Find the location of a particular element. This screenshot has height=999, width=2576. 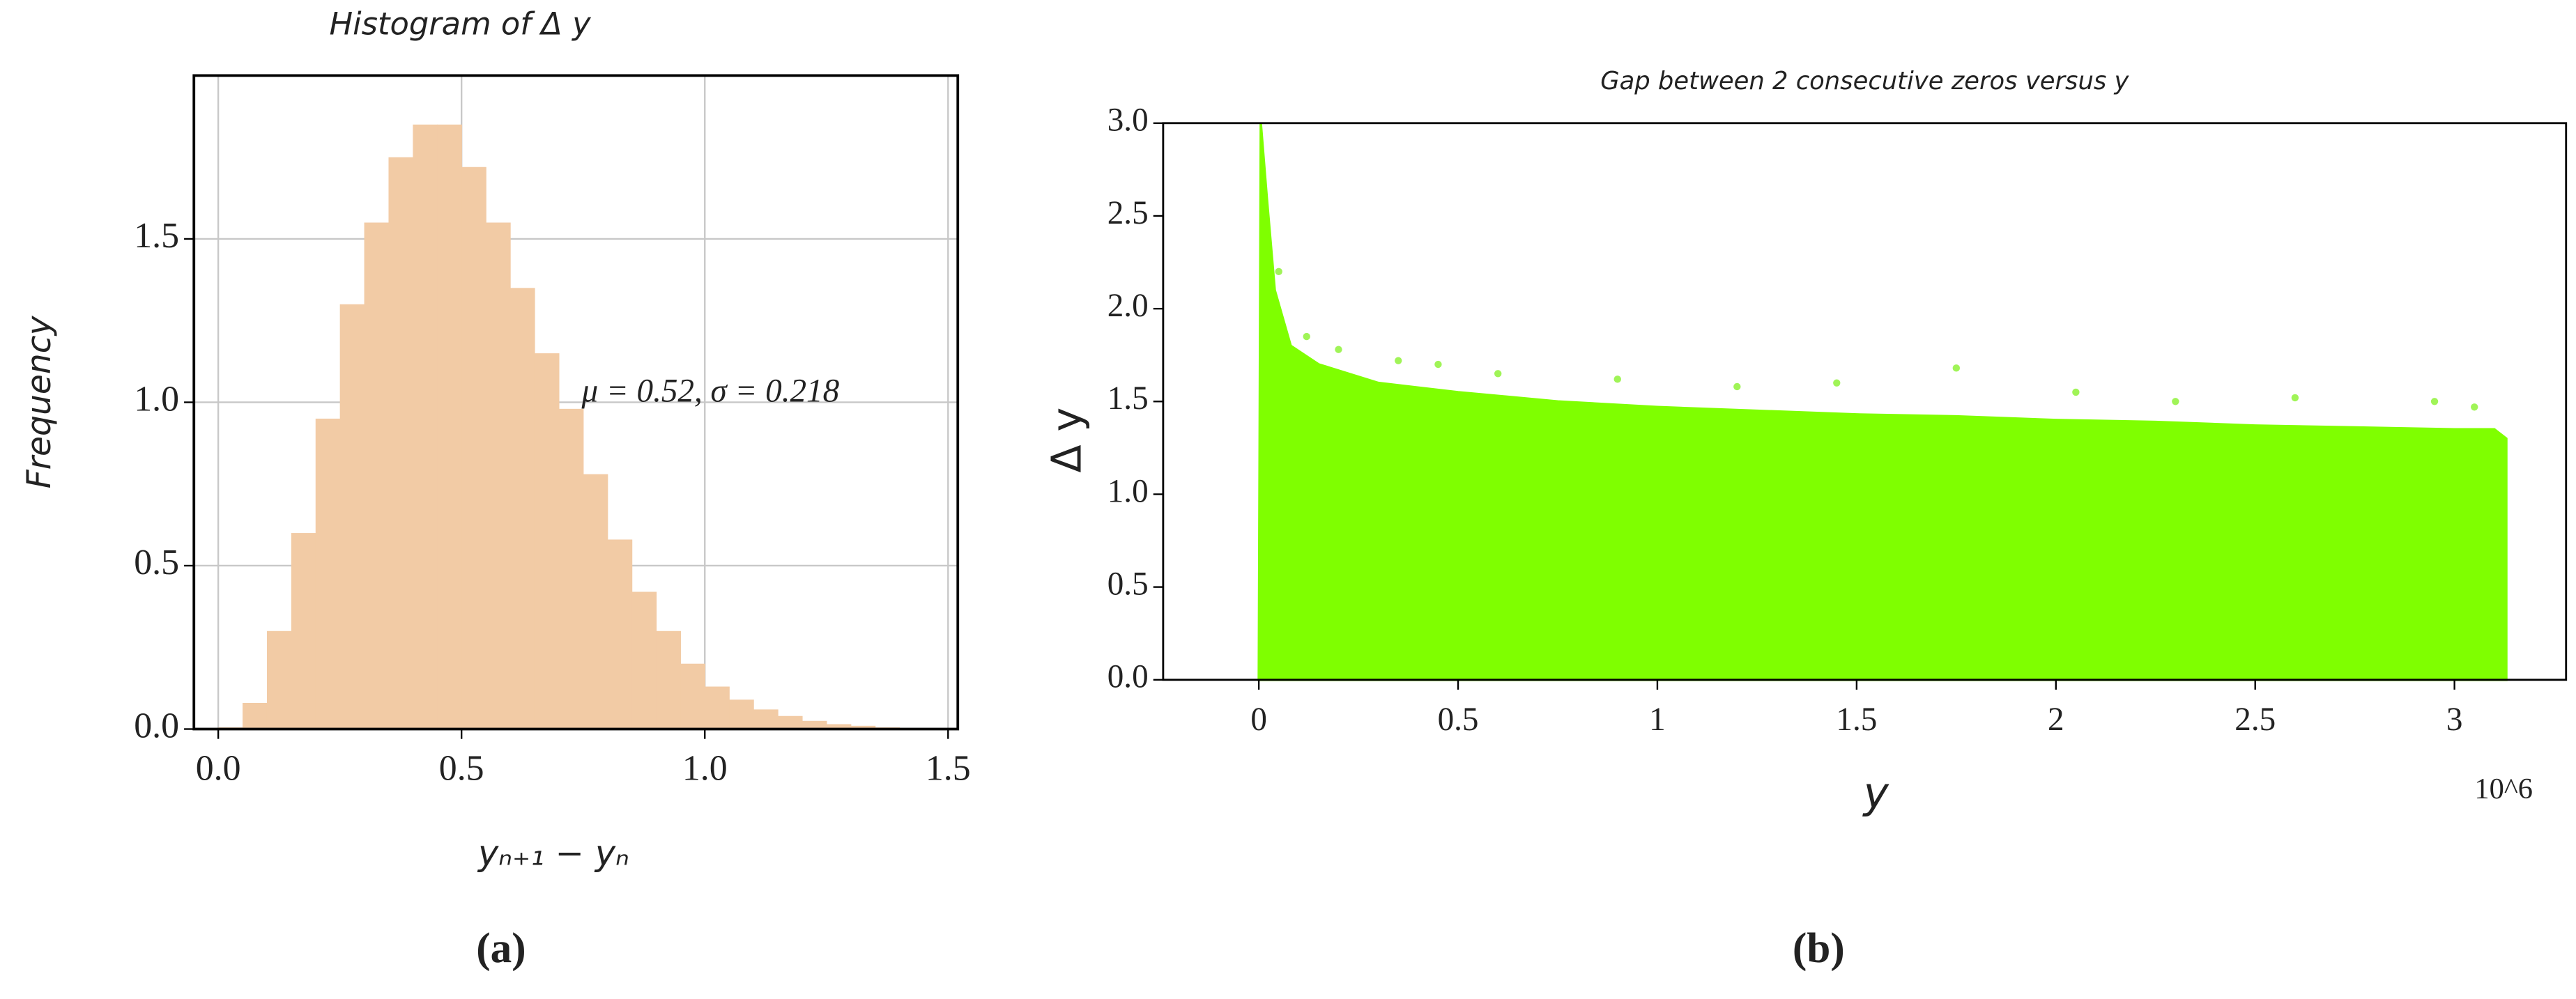

panel-caption: (b) is located at coordinates (1819, 948).